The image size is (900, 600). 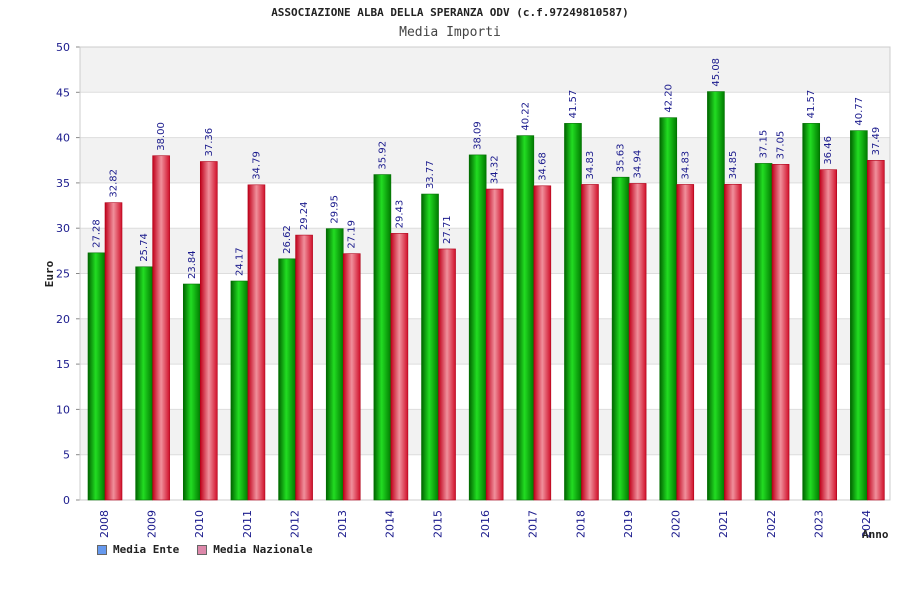 I want to click on data-label-media-ente: 29.95, so click(x=335, y=209).